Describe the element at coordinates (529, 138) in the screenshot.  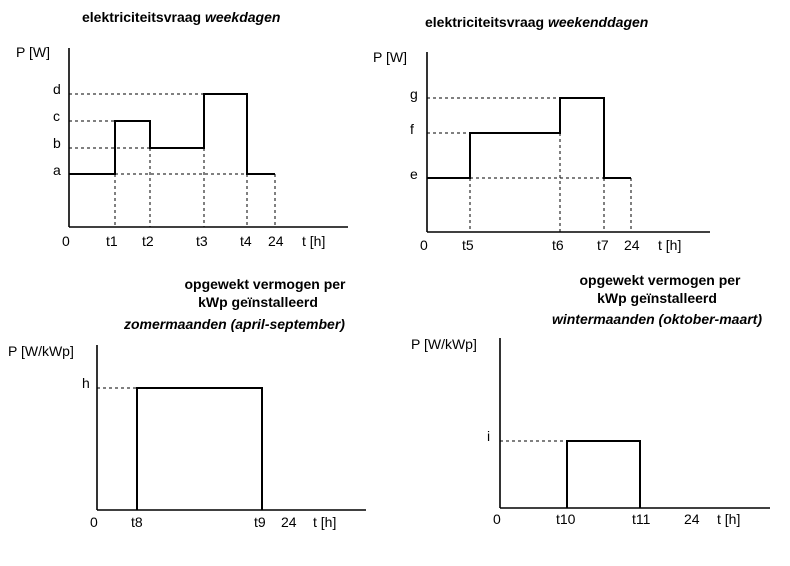
I see `demand-curve-weekend` at that location.